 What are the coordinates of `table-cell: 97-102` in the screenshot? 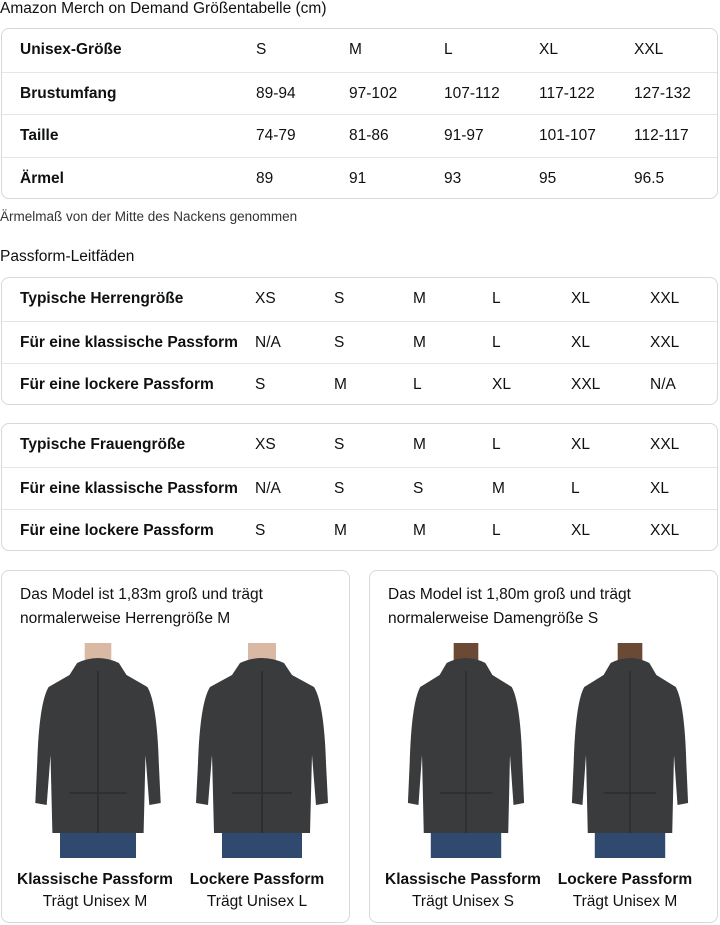 It's located at (373, 93).